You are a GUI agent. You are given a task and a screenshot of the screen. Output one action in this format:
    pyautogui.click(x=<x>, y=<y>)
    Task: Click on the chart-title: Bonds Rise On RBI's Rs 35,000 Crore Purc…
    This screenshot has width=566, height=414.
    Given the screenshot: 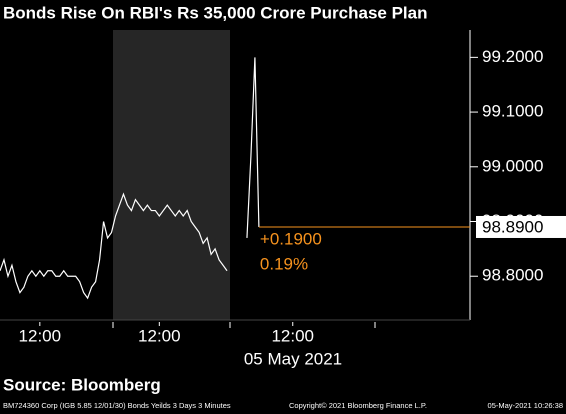 What is the action you would take?
    pyautogui.click(x=215, y=12)
    